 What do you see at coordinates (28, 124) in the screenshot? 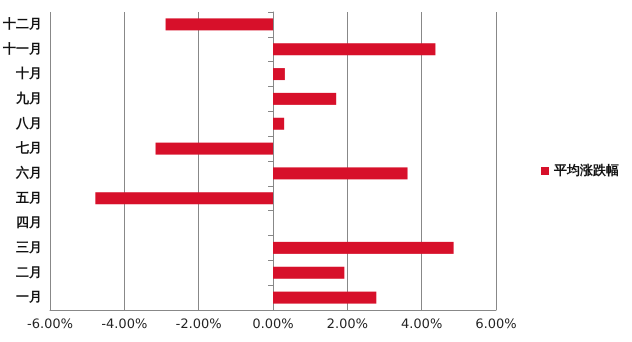
I see `y-tick-label: 八月` at bounding box center [28, 124].